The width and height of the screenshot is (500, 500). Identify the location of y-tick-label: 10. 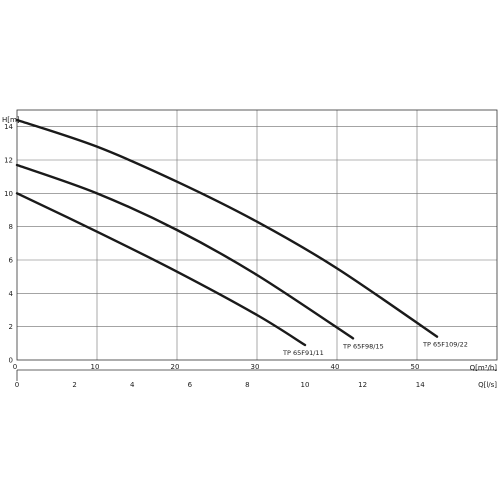
(8, 194).